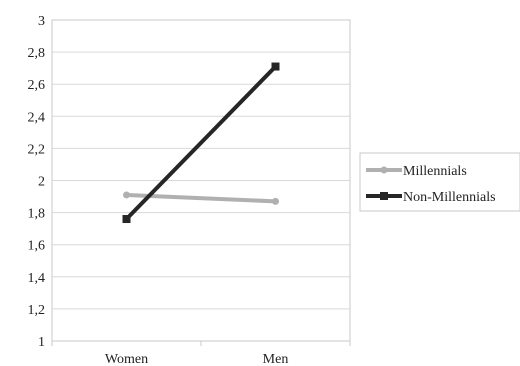 The height and width of the screenshot is (366, 520). Describe the element at coordinates (41, 21) in the screenshot. I see `y-tick-label: 3` at that location.